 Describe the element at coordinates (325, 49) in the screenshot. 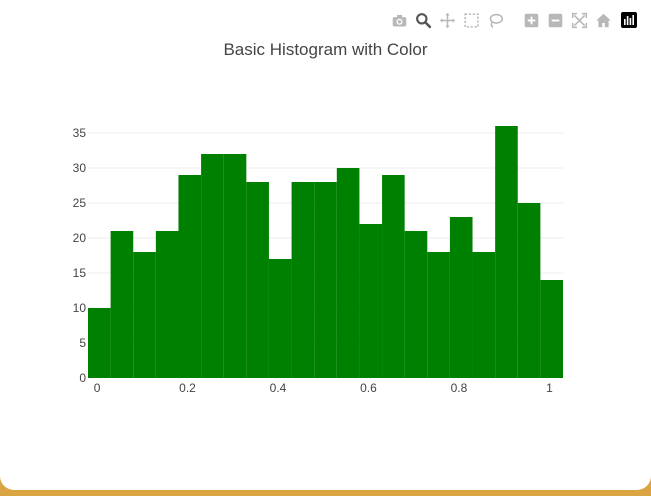

I see `chart-title: Basic Histogram with Color` at that location.